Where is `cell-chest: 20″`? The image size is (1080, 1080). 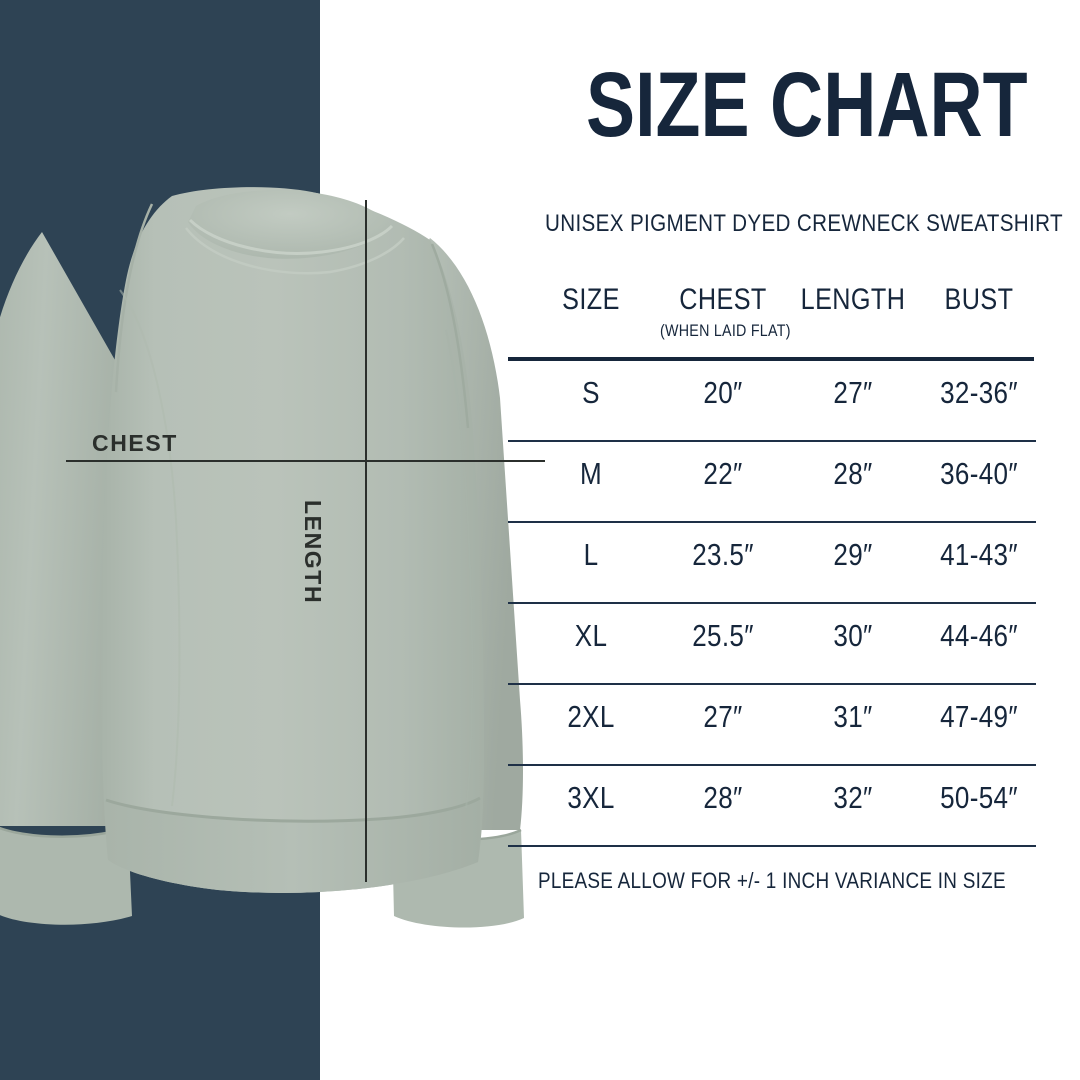 cell-chest: 20″ is located at coordinates (723, 392).